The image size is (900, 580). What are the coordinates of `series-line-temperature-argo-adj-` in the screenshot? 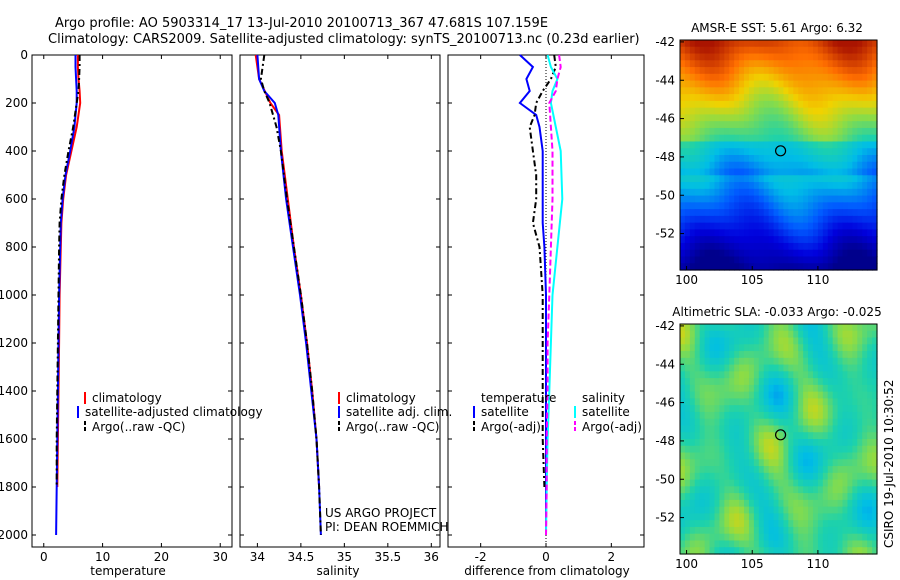 It's located at (542, 271).